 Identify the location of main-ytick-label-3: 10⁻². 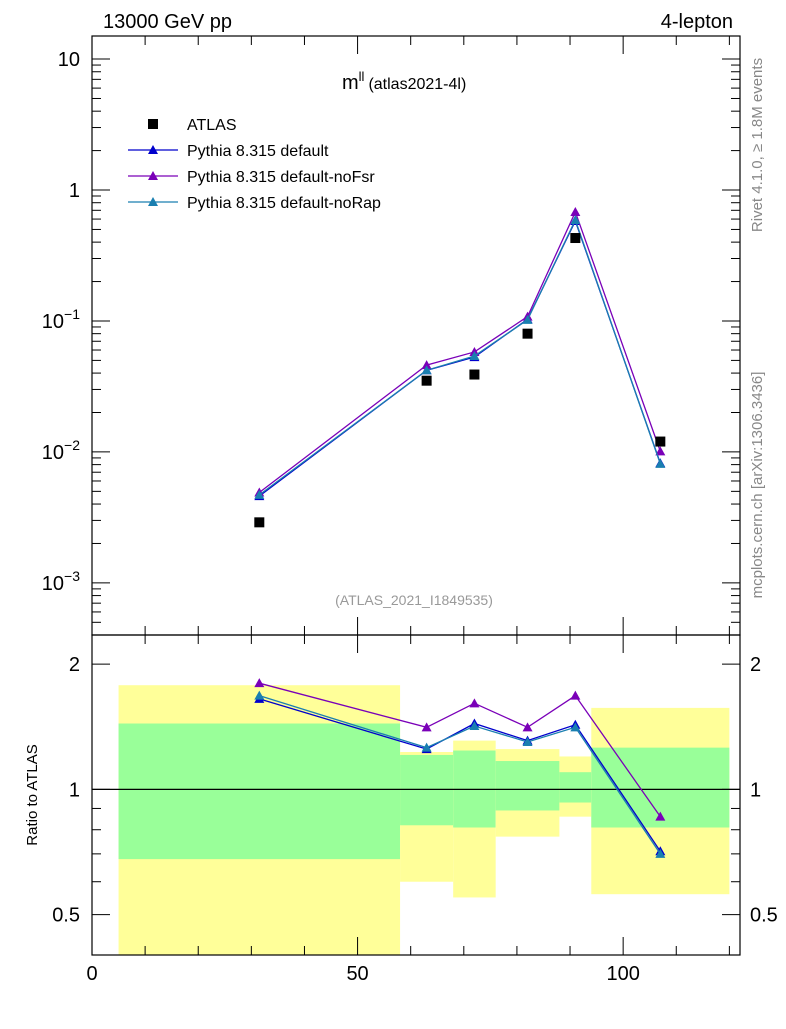
(61, 450).